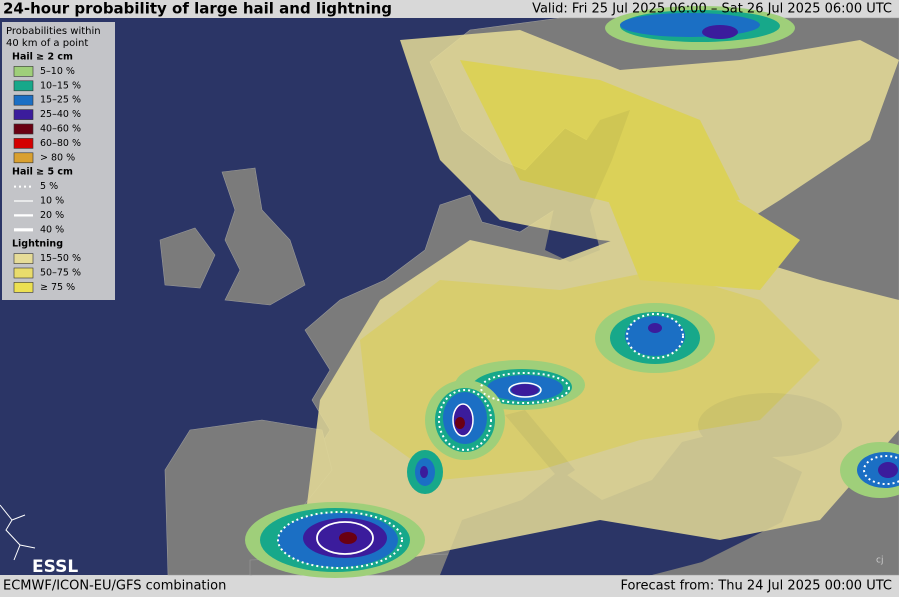  Describe the element at coordinates (187, 258) in the screenshot. I see `ireland` at that location.